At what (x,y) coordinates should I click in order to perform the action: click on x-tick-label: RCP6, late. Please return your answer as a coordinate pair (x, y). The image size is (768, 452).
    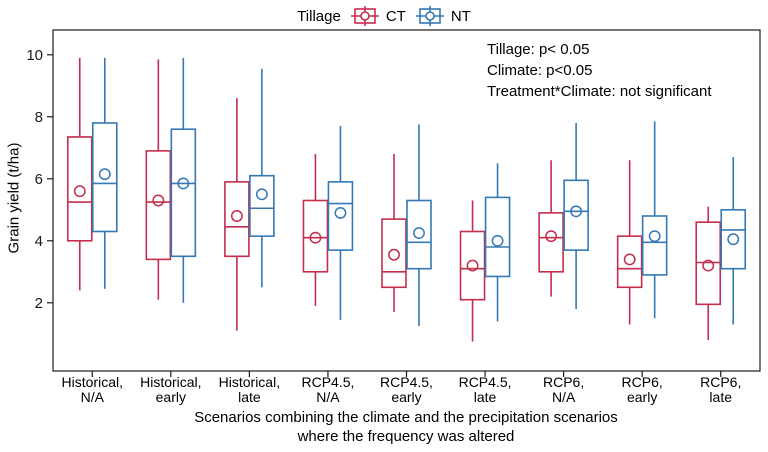
    Looking at the image, I should click on (721, 389).